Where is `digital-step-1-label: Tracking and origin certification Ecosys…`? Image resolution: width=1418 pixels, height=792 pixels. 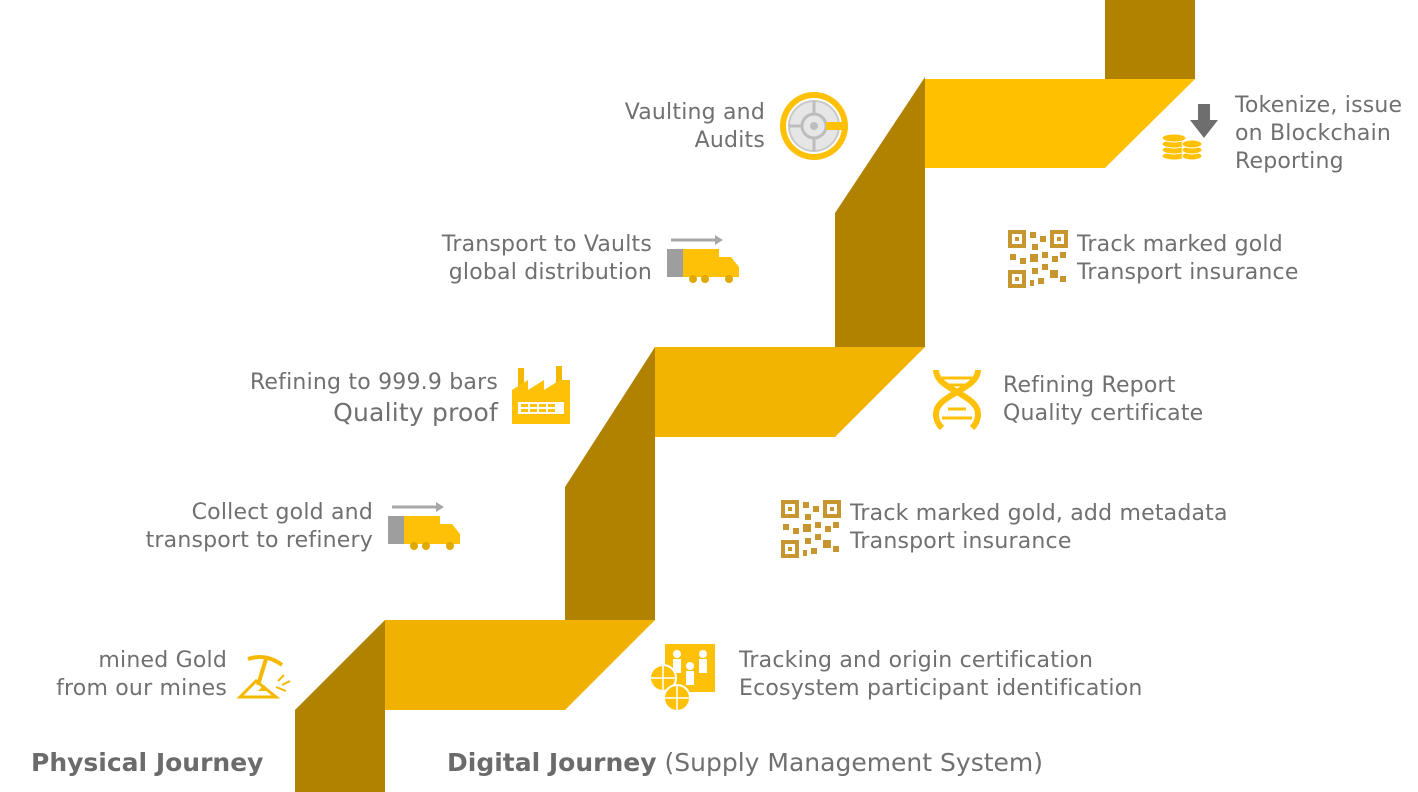 digital-step-1-label: Tracking and origin certification Ecosys… is located at coordinates (941, 674).